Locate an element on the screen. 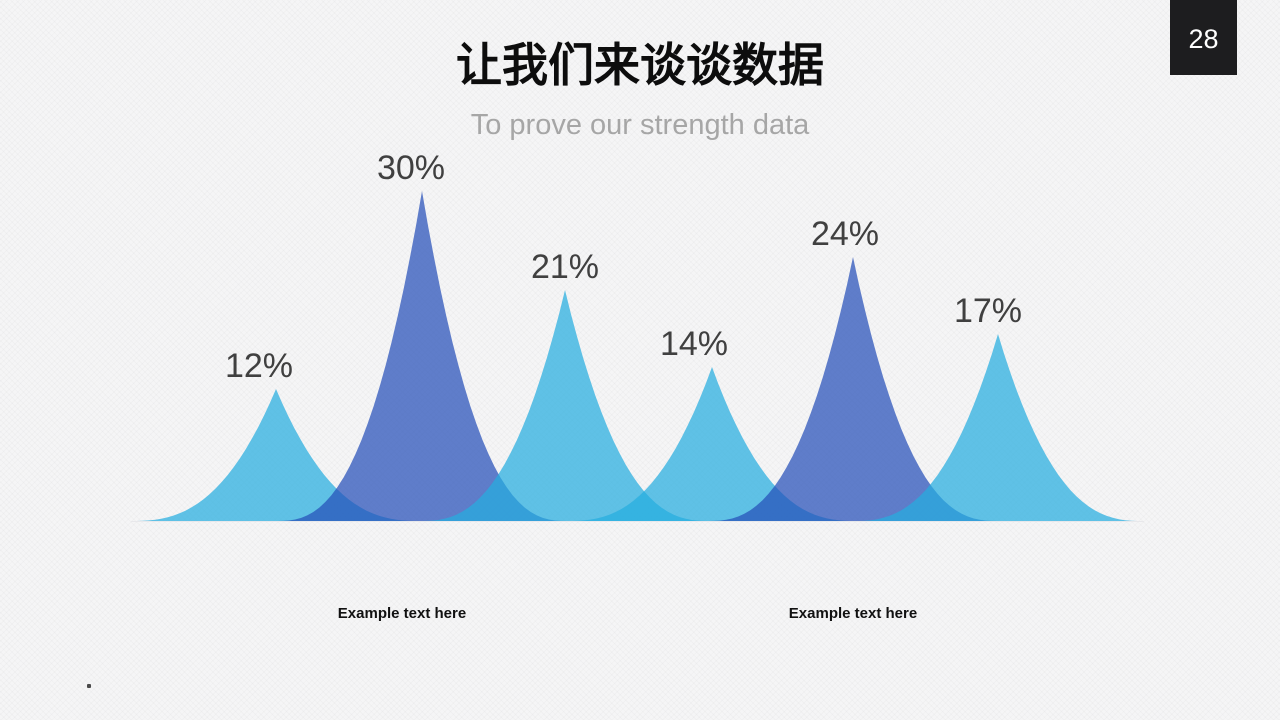  peak-value-label-24%: 24% is located at coordinates (845, 234).